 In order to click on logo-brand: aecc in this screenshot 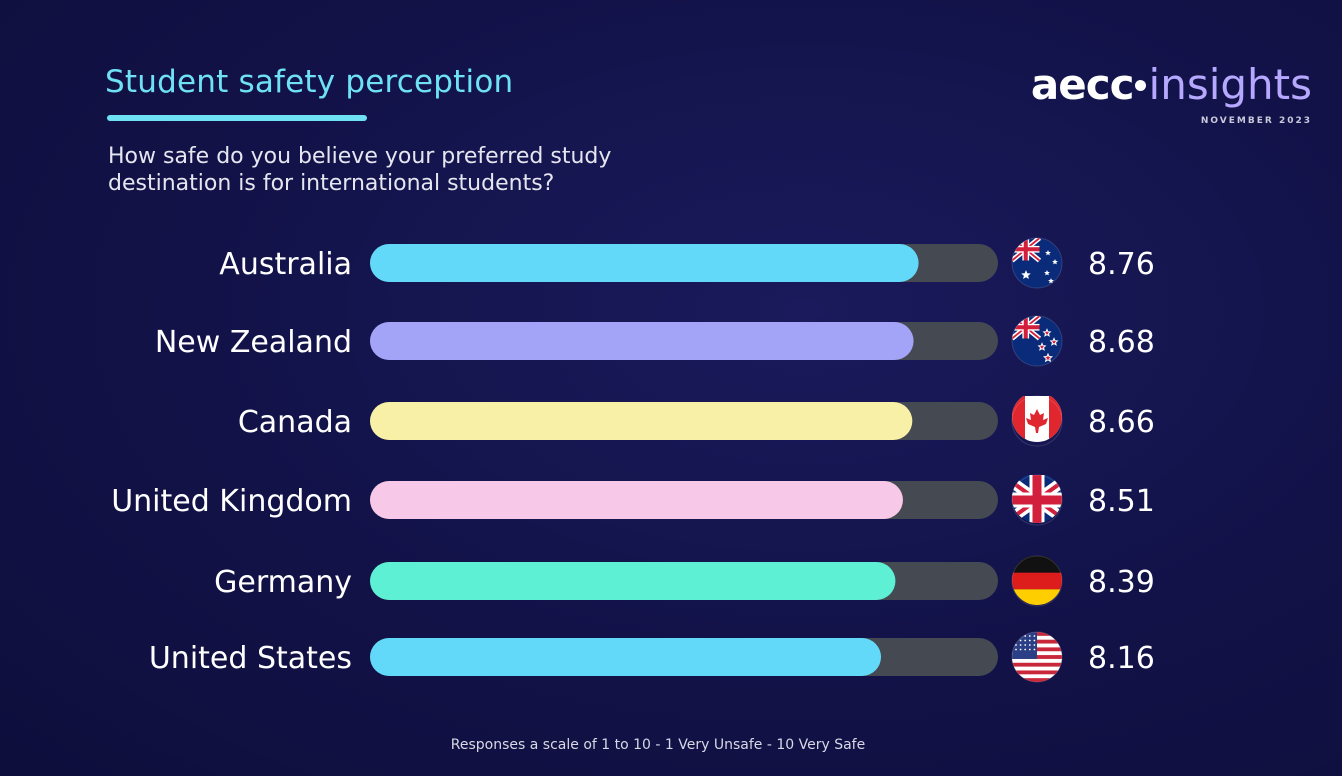, I will do `click(1082, 84)`.